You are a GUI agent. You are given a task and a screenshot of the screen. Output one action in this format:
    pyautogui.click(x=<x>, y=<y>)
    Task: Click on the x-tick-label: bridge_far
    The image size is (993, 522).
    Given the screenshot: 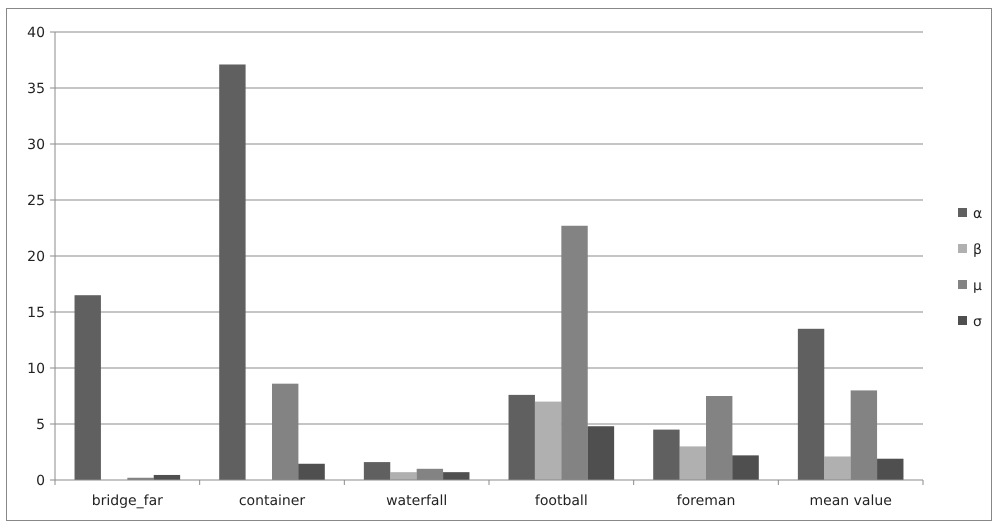 What is the action you would take?
    pyautogui.click(x=128, y=501)
    